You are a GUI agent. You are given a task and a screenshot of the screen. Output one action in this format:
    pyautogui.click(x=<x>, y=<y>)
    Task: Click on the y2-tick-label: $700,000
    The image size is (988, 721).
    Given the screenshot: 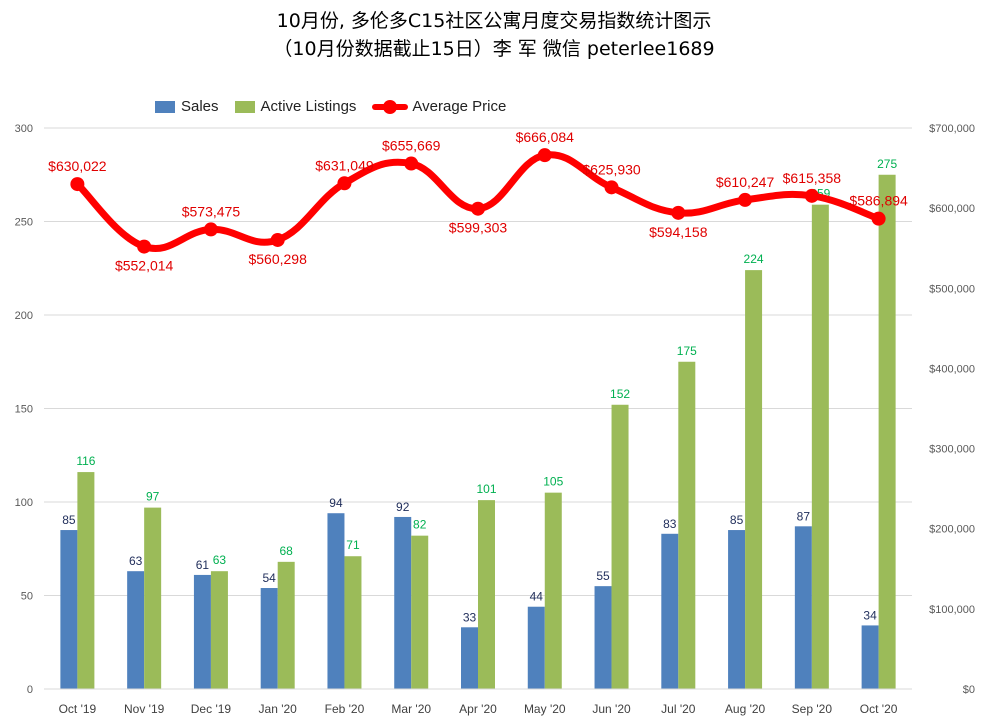 What is the action you would take?
    pyautogui.click(x=952, y=129)
    